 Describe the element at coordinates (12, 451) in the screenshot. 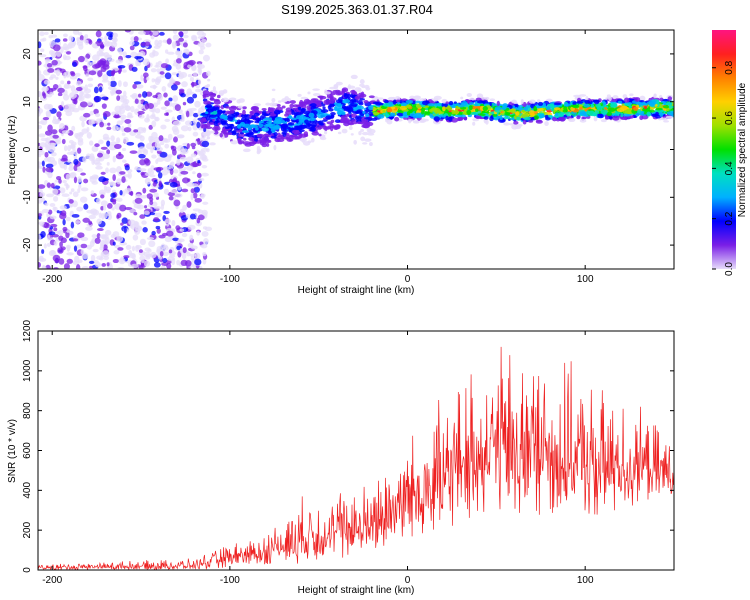

I see `snr-y-label: SNR (10 * v/v)` at that location.